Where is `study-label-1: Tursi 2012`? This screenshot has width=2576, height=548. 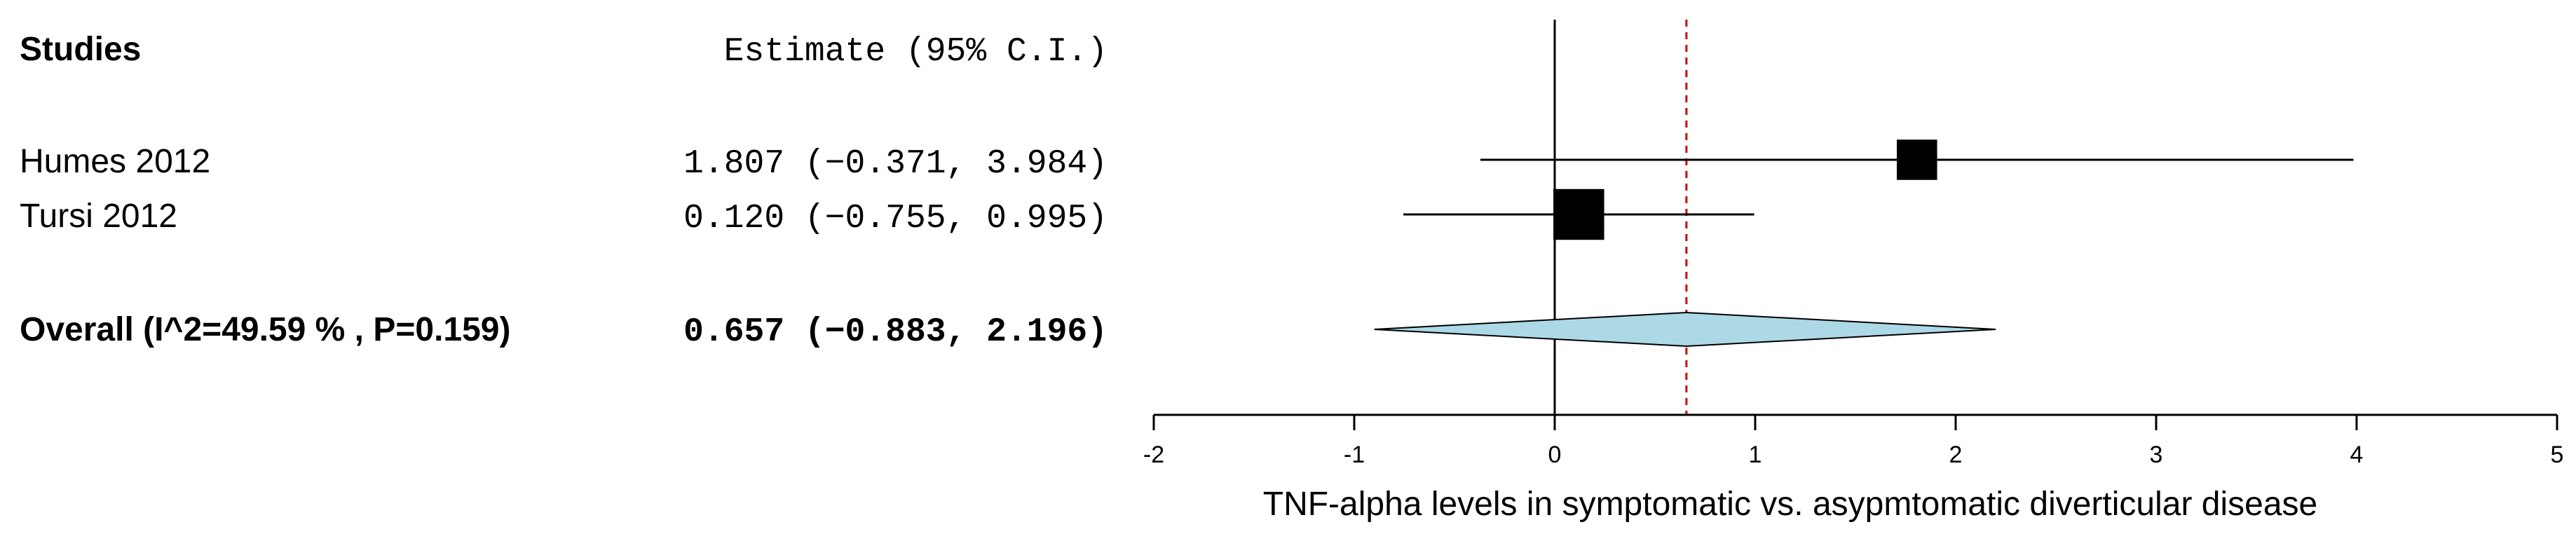 study-label-1: Tursi 2012 is located at coordinates (98, 217).